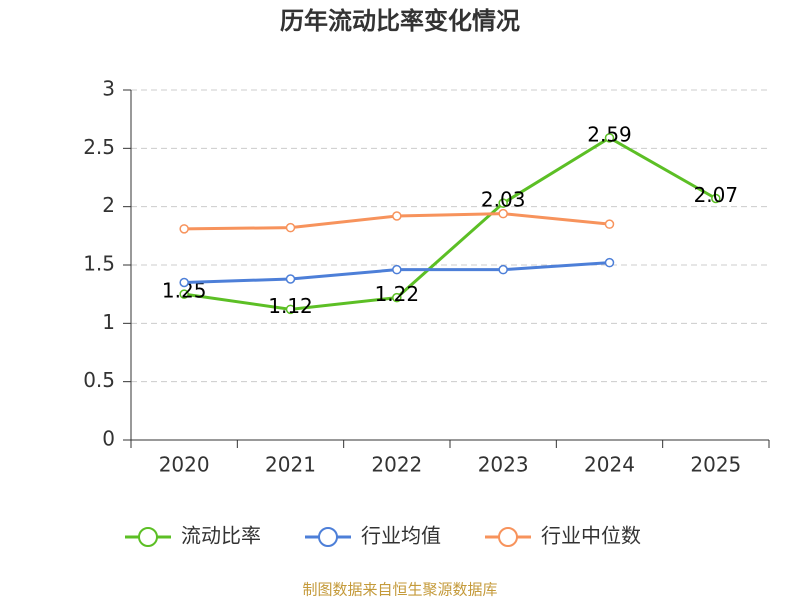 The height and width of the screenshot is (600, 800). Describe the element at coordinates (290, 465) in the screenshot. I see `x-tick-label: 2021` at that location.